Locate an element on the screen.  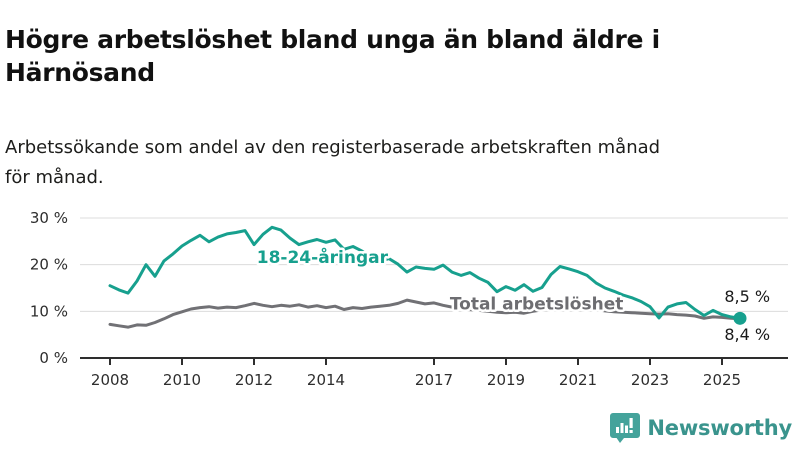
end-value-label: 8,4 % is located at coordinates (747, 334).